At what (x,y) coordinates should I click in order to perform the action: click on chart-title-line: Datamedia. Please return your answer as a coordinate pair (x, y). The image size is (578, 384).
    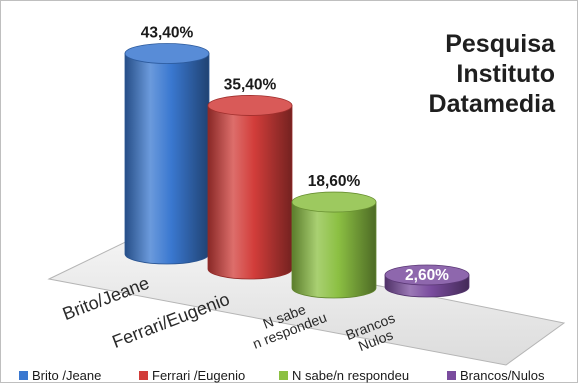
    Looking at the image, I should click on (493, 104).